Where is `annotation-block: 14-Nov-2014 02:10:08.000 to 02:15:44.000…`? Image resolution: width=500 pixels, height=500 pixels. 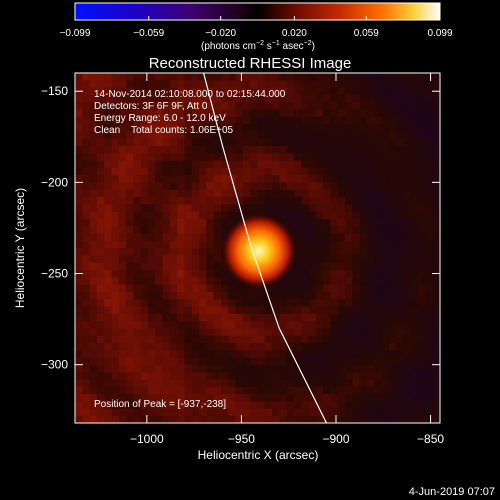 annotation-block: 14-Nov-2014 02:10:08.000 to 02:15:44.000… is located at coordinates (190, 112).